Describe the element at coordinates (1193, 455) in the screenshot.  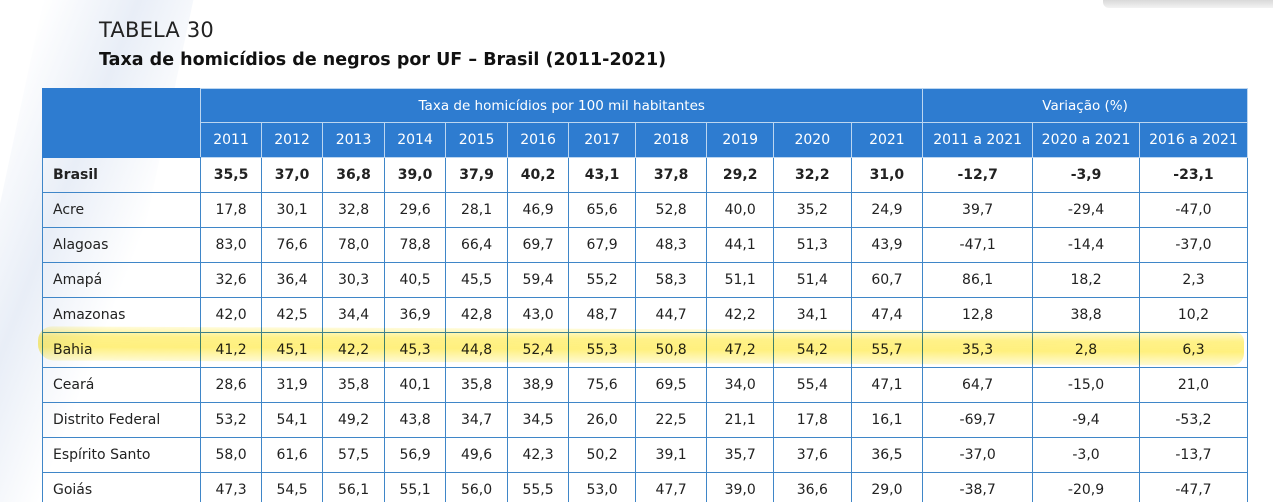
I see `variation-cell: -13,7` at that location.